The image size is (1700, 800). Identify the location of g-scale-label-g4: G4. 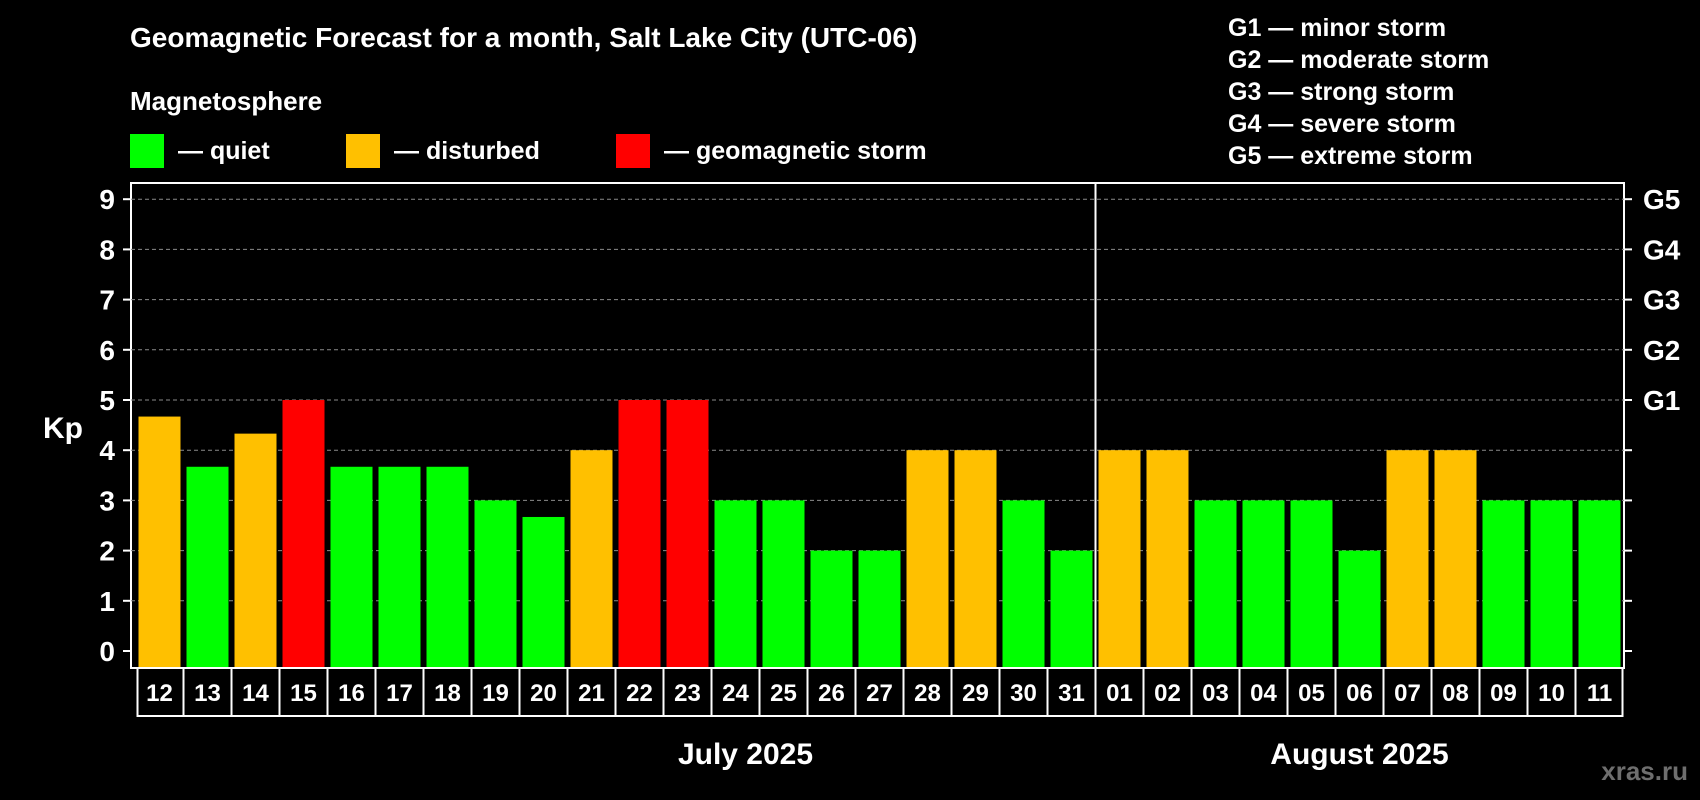
(1662, 249).